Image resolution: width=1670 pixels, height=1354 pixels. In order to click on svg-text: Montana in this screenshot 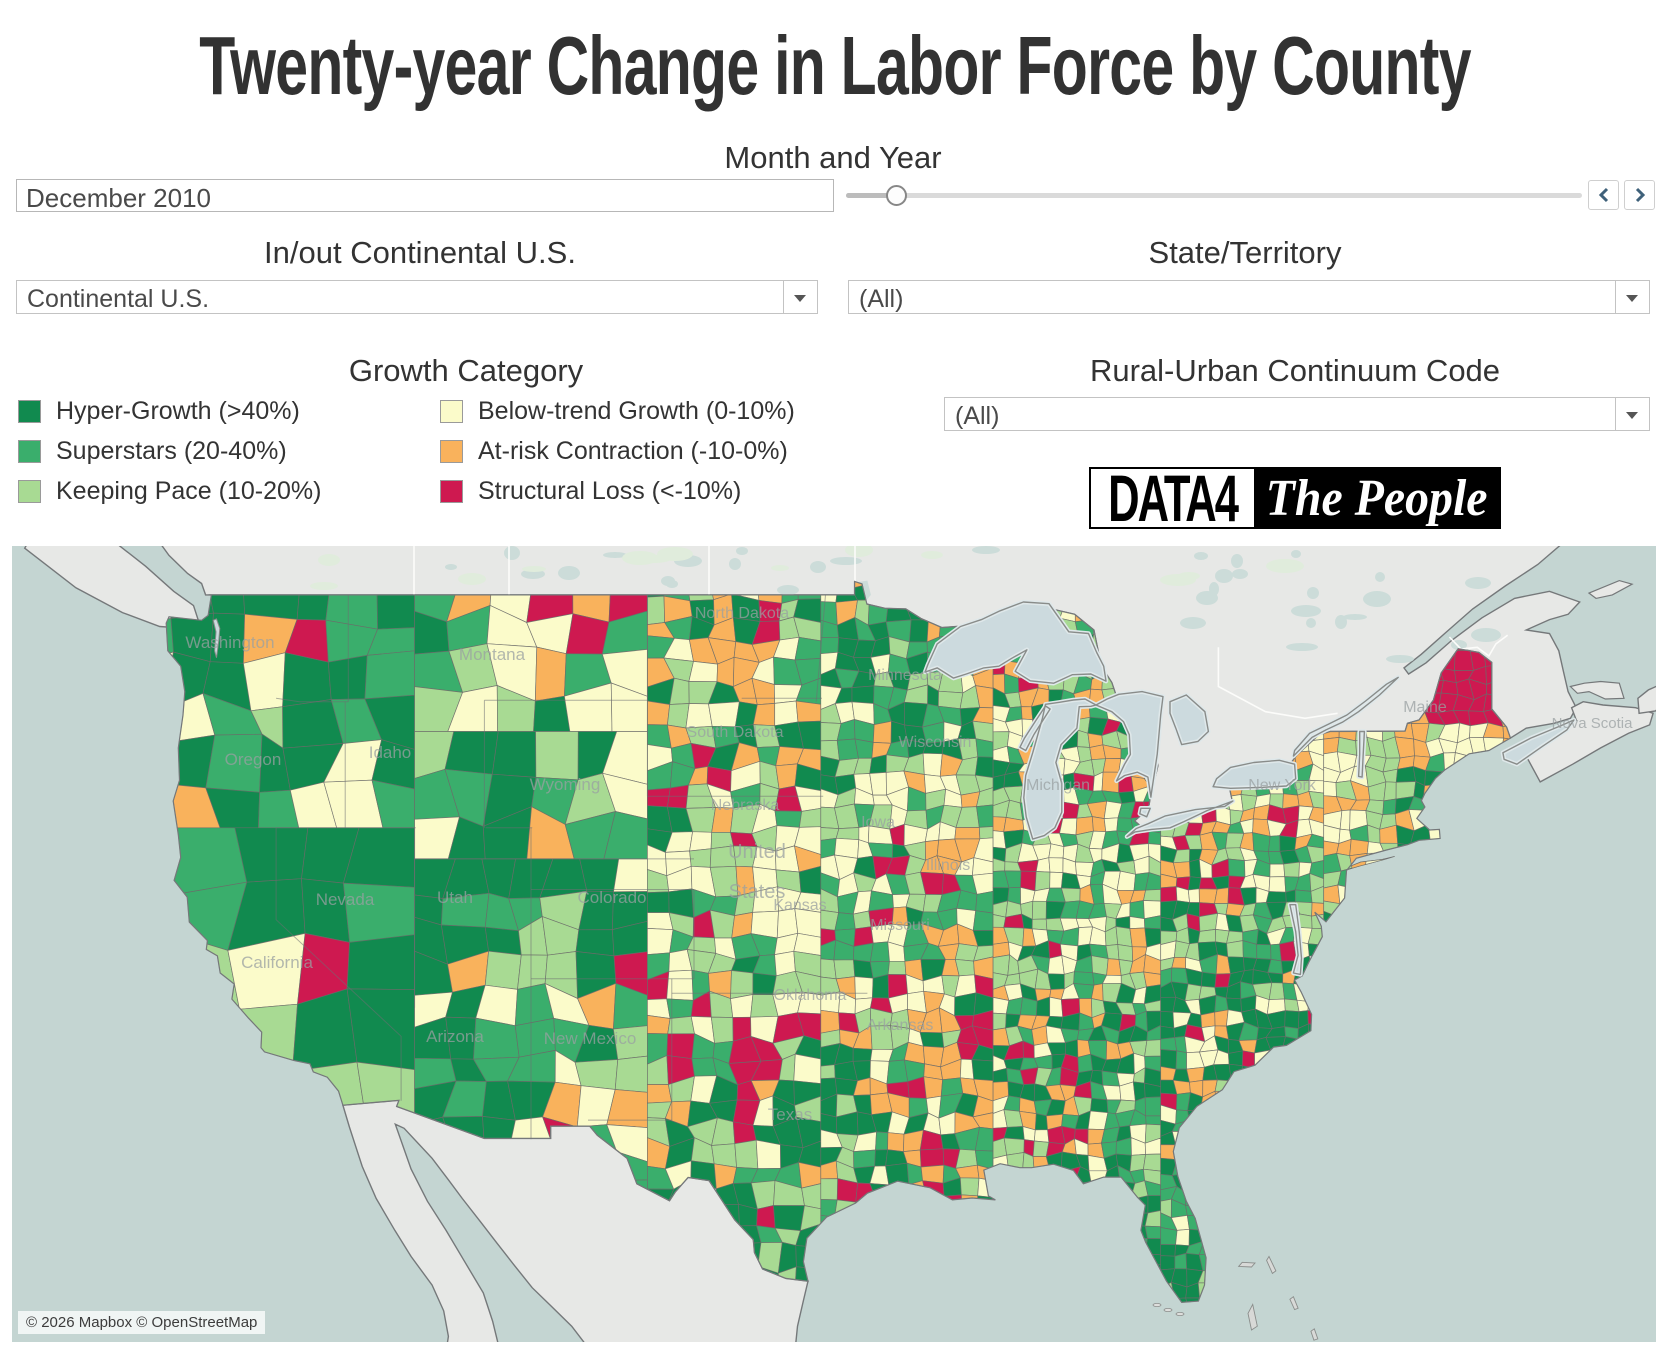, I will do `click(492, 654)`.